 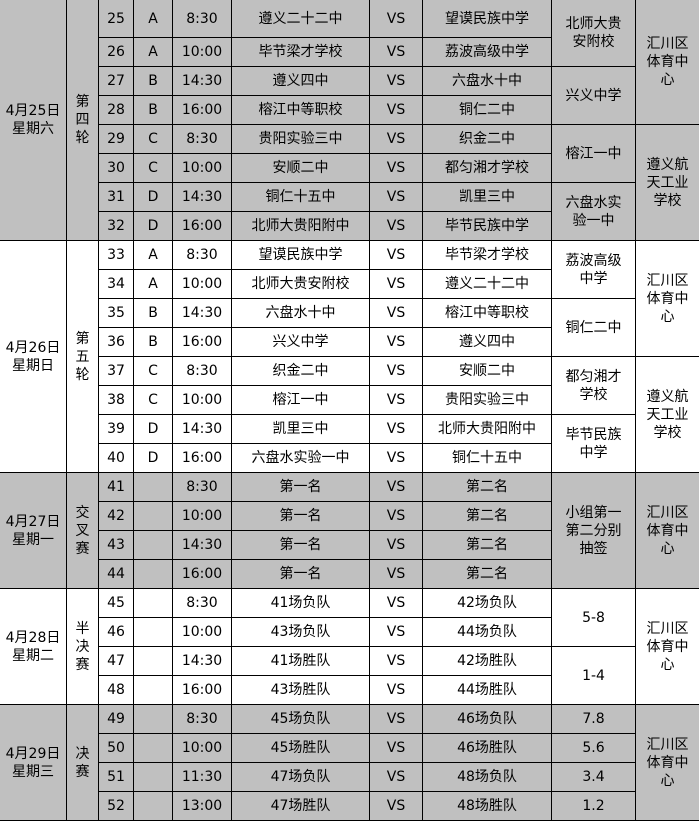 I want to click on away-team: 织金二中, so click(x=487, y=139).